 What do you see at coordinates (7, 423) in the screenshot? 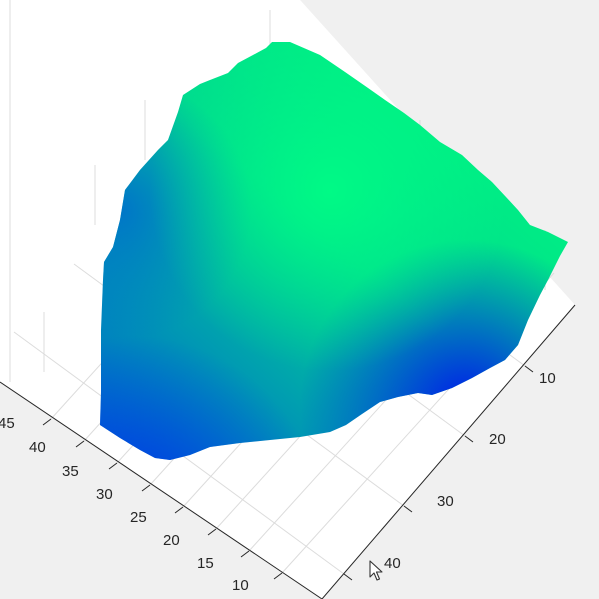
I see `y-tick-label-45: 45` at bounding box center [7, 423].